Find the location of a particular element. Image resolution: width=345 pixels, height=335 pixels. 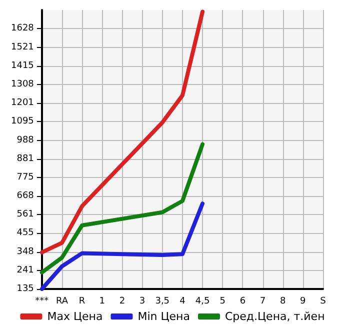

x-tick-label: 4,5 is located at coordinates (202, 301).